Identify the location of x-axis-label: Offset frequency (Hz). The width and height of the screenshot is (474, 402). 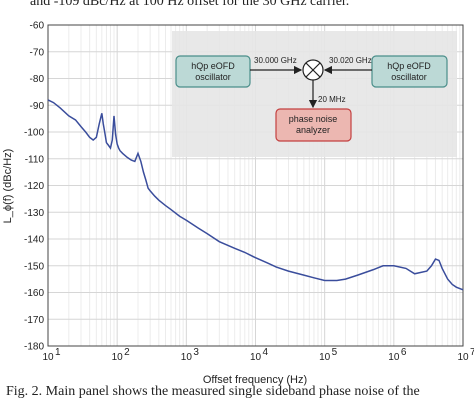
(255, 380).